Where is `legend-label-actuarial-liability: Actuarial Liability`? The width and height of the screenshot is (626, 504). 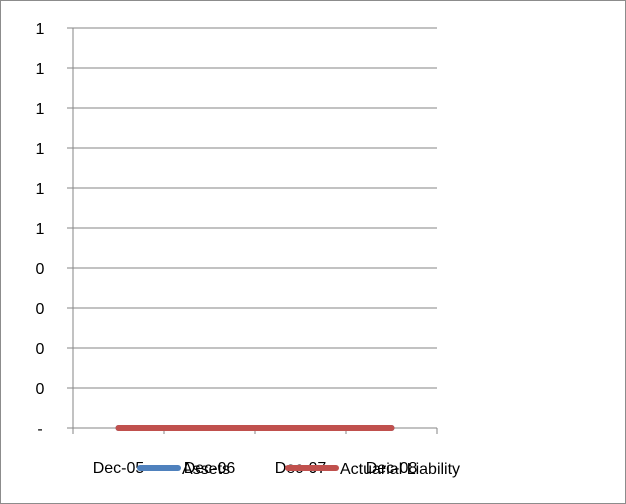
legend-label-actuarial-liability: Actuarial Liability is located at coordinates (400, 469).